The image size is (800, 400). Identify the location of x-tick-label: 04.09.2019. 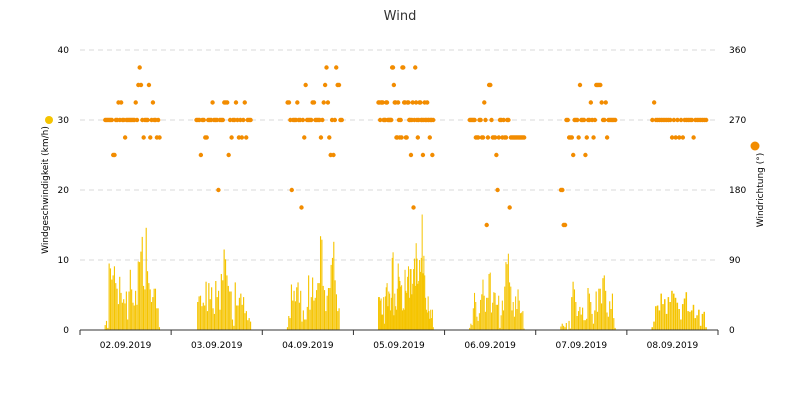
(308, 346).